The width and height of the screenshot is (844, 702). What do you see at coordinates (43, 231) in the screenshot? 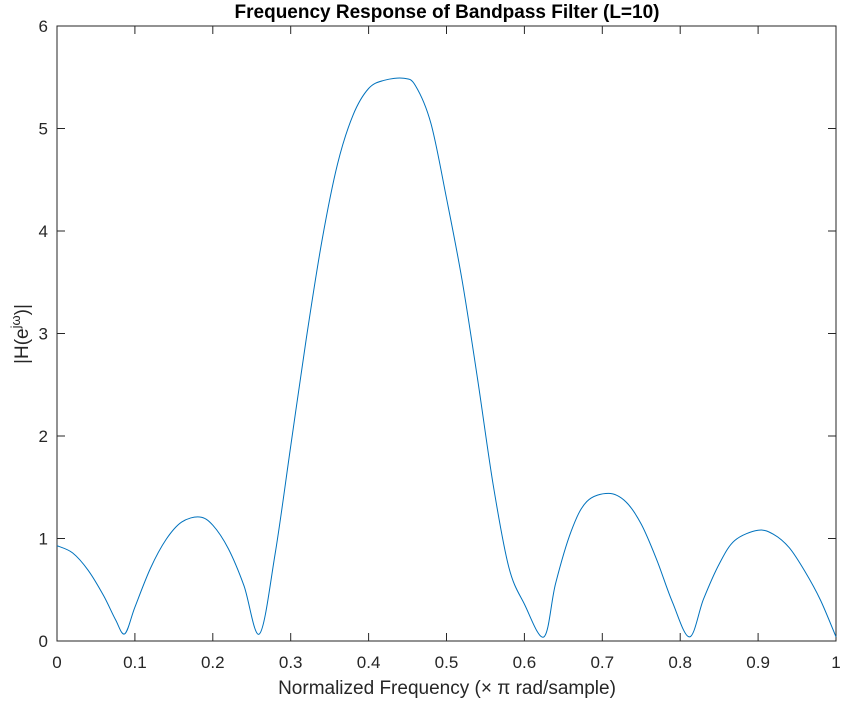
I see `y-tick-label: 4` at bounding box center [43, 231].